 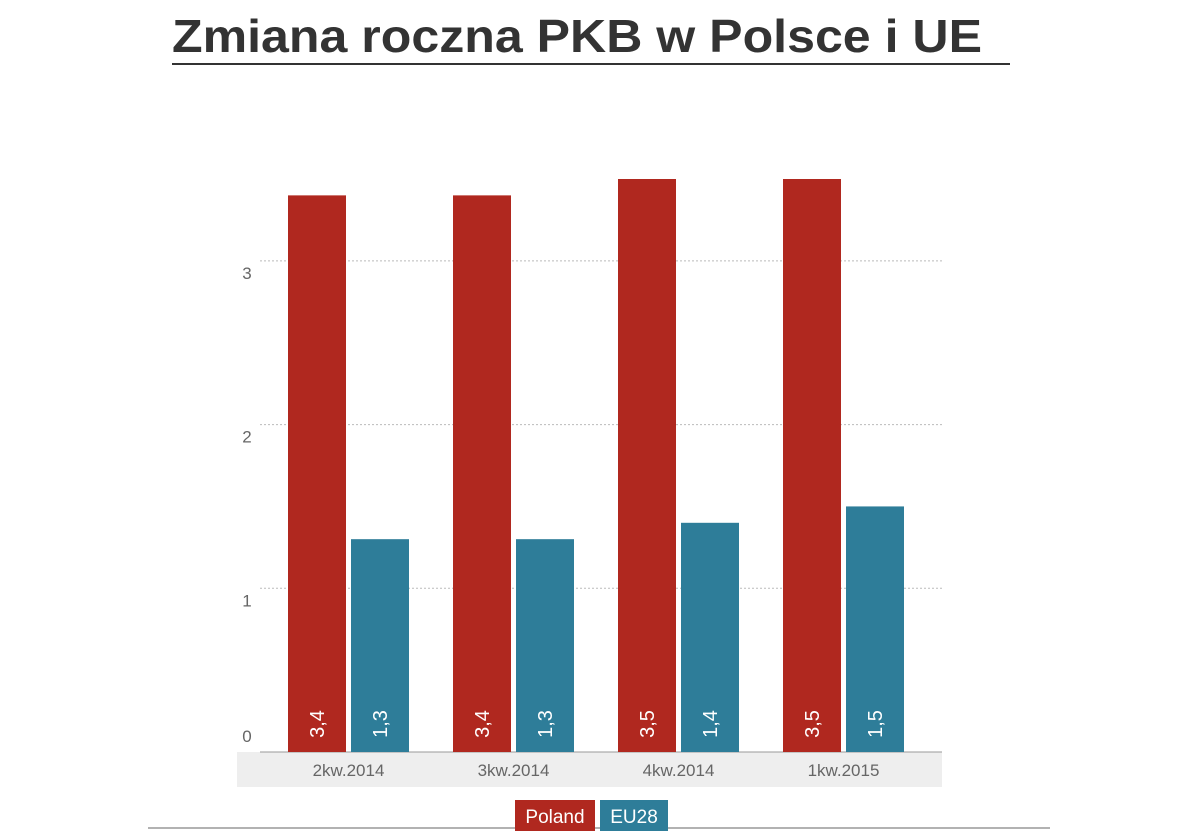 I want to click on legend-label: Poland, so click(x=554, y=817).